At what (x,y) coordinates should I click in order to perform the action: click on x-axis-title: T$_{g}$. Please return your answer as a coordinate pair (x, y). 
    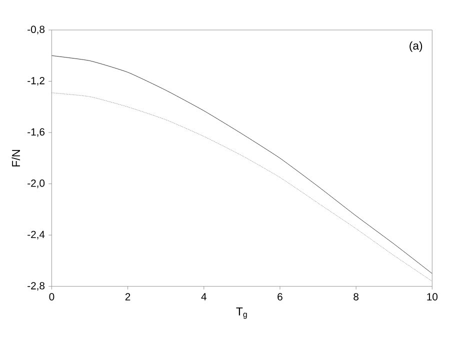
    Looking at the image, I should click on (241, 313).